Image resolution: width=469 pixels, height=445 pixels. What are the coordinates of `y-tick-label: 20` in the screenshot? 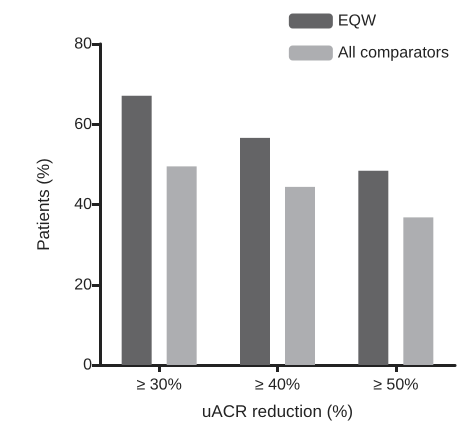 It's located at (83, 285).